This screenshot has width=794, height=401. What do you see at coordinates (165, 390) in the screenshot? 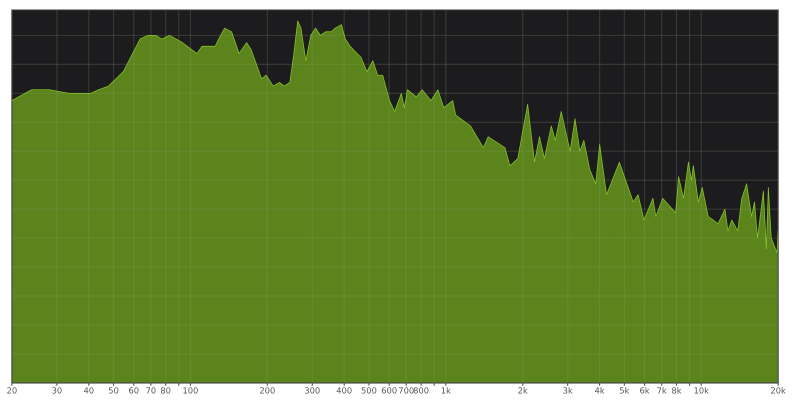
I see `x-tick-label: 80` at bounding box center [165, 390].